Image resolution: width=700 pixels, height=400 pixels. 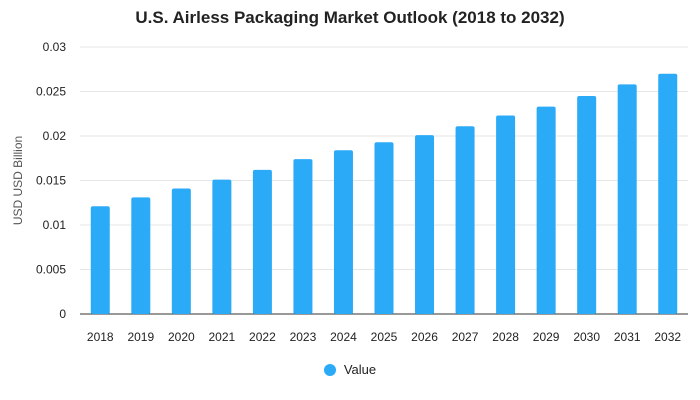 I want to click on y-tick-label: 0, so click(x=62, y=314).